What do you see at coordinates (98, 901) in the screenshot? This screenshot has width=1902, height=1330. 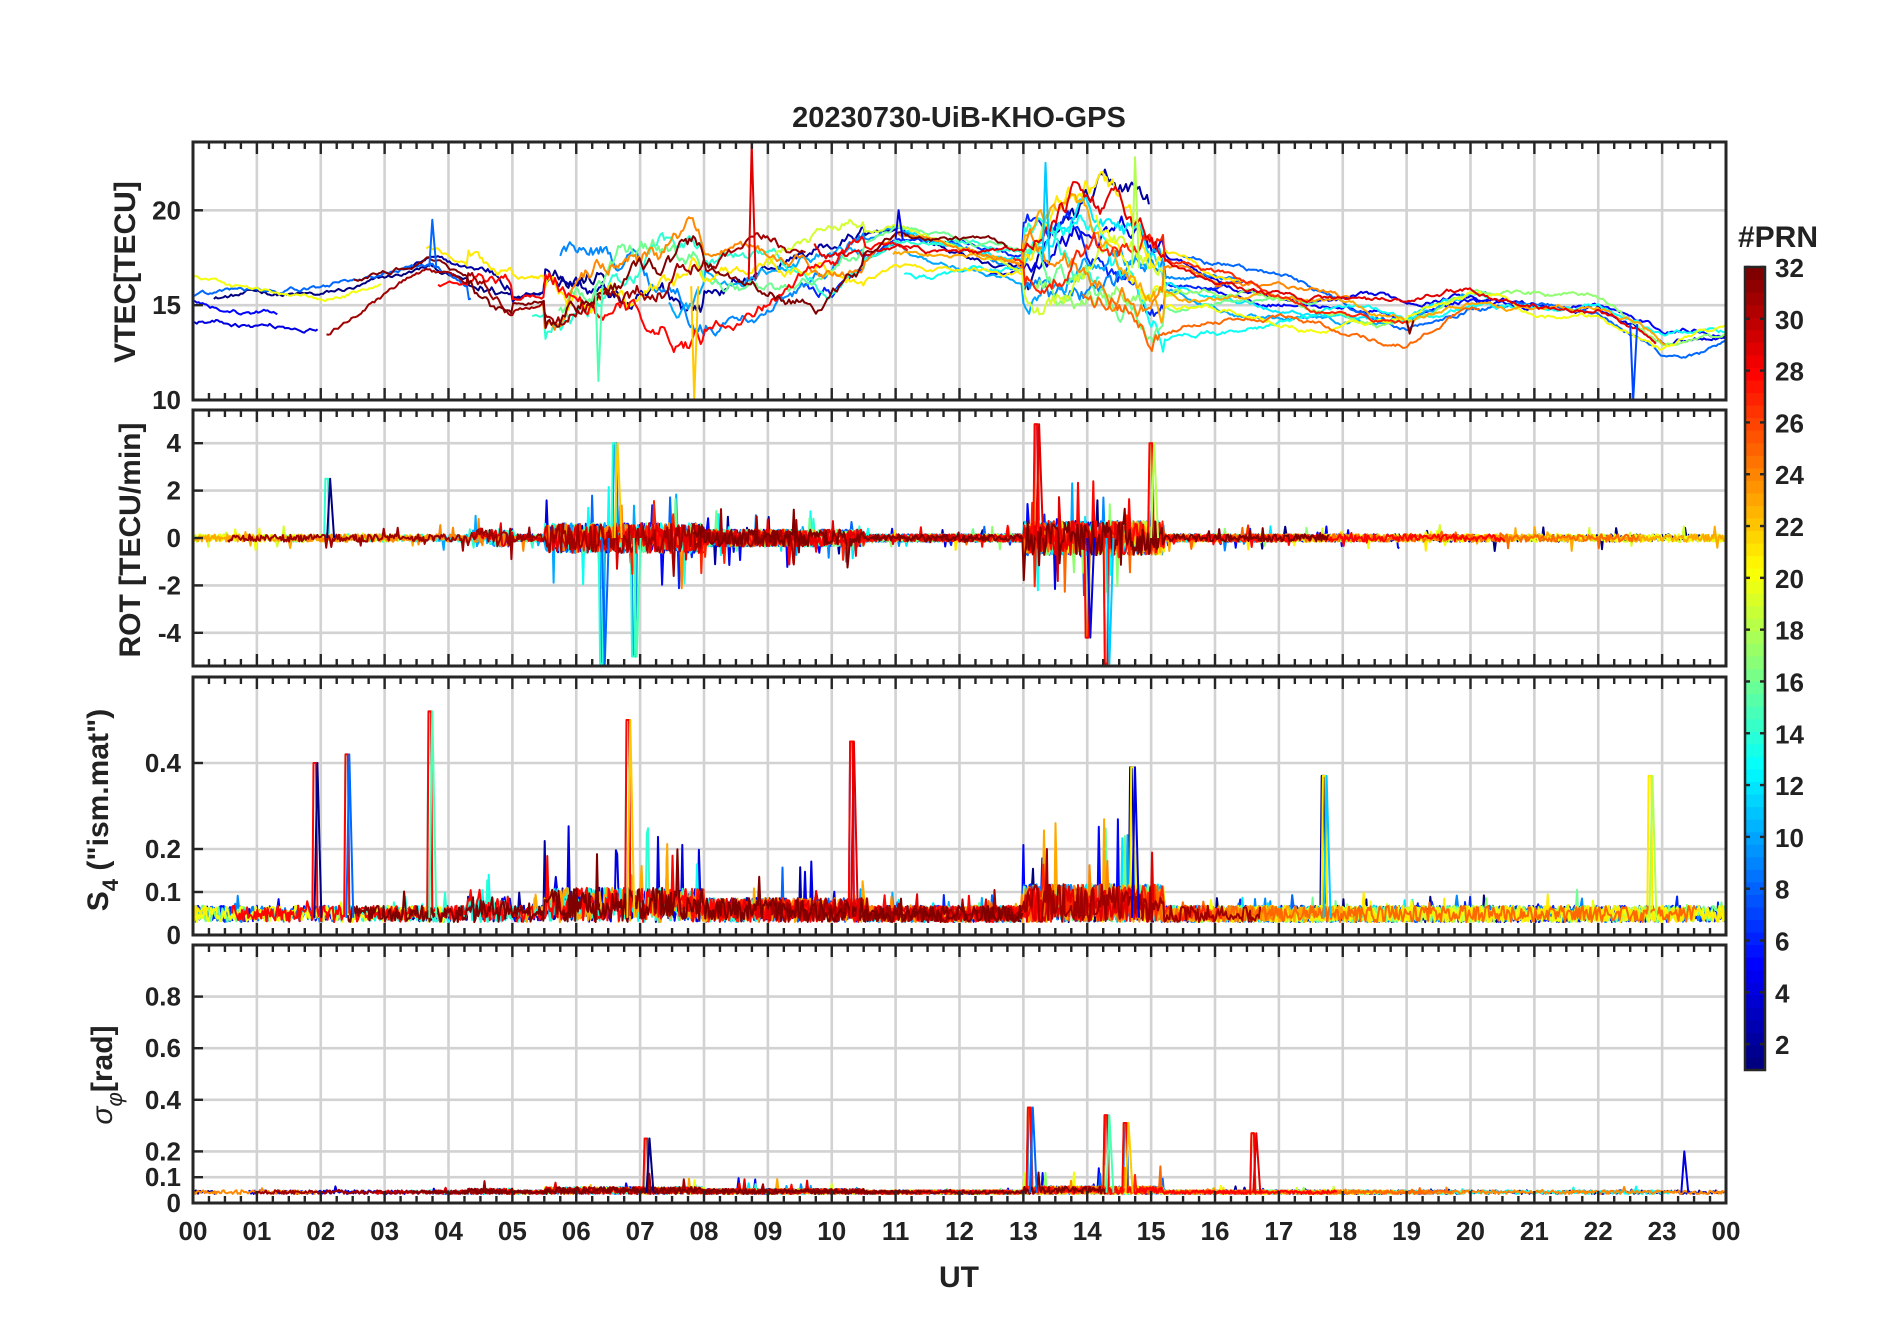 I see `s4-ylabel-main: S` at bounding box center [98, 901].